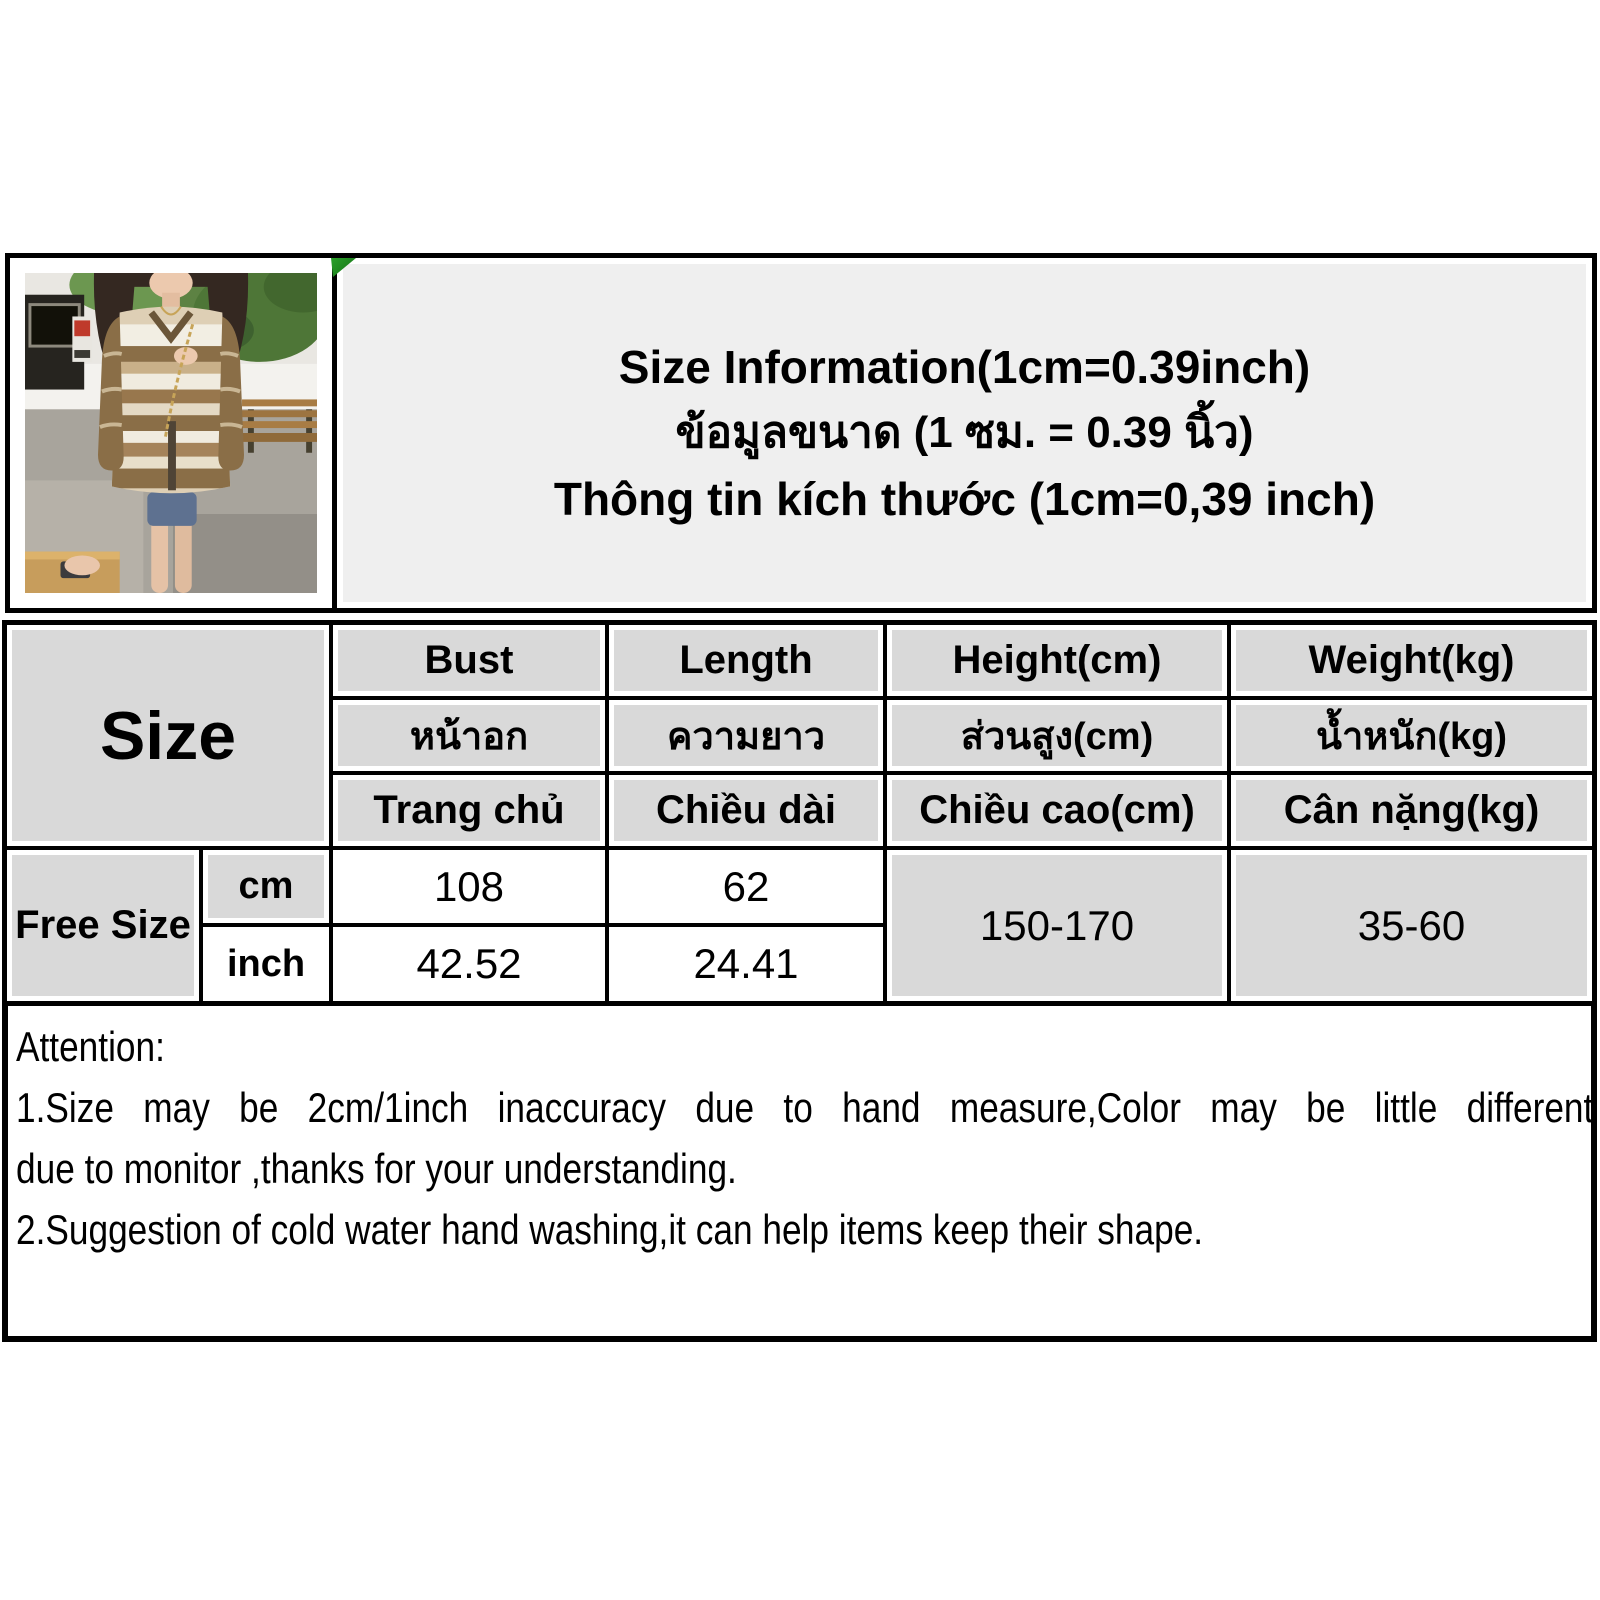  Describe the element at coordinates (469, 886) in the screenshot. I see `value-bust-cm: 108` at that location.